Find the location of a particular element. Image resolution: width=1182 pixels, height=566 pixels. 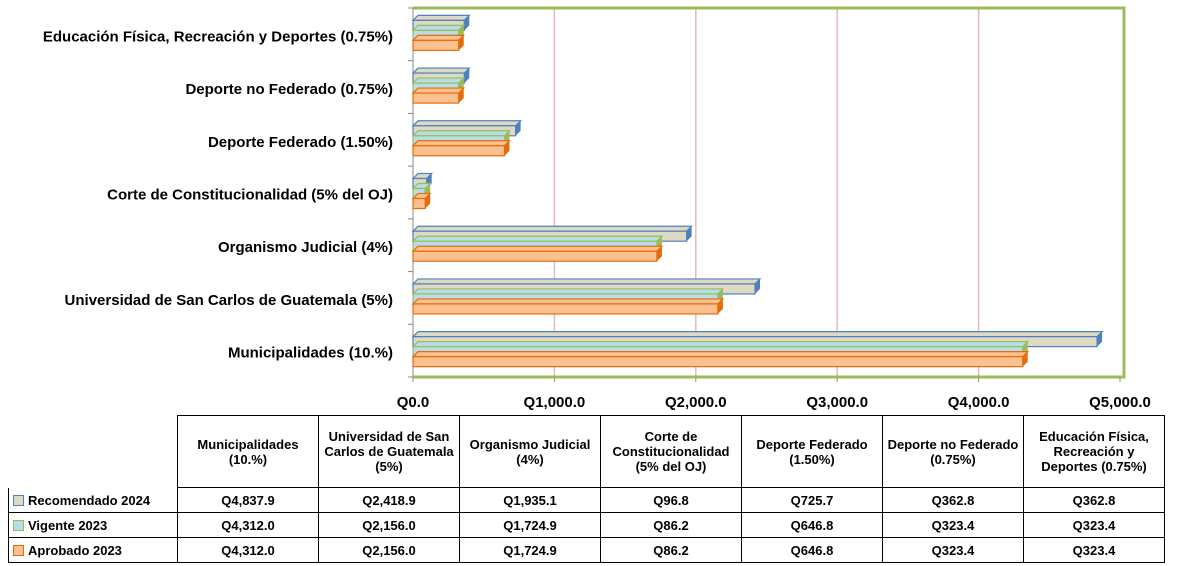

x-tick-label: Q2,000.0 is located at coordinates (696, 402).